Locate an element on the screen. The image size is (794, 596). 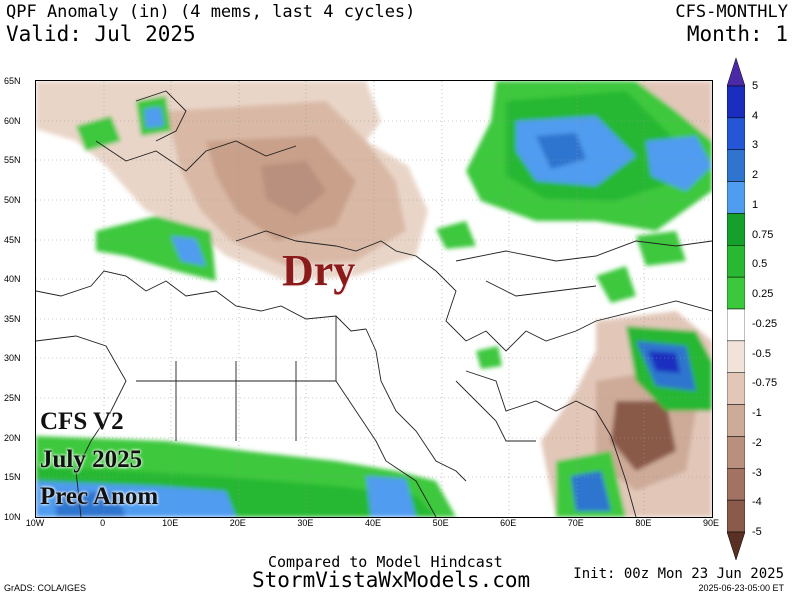
colorbar is located at coordinates (736, 309).